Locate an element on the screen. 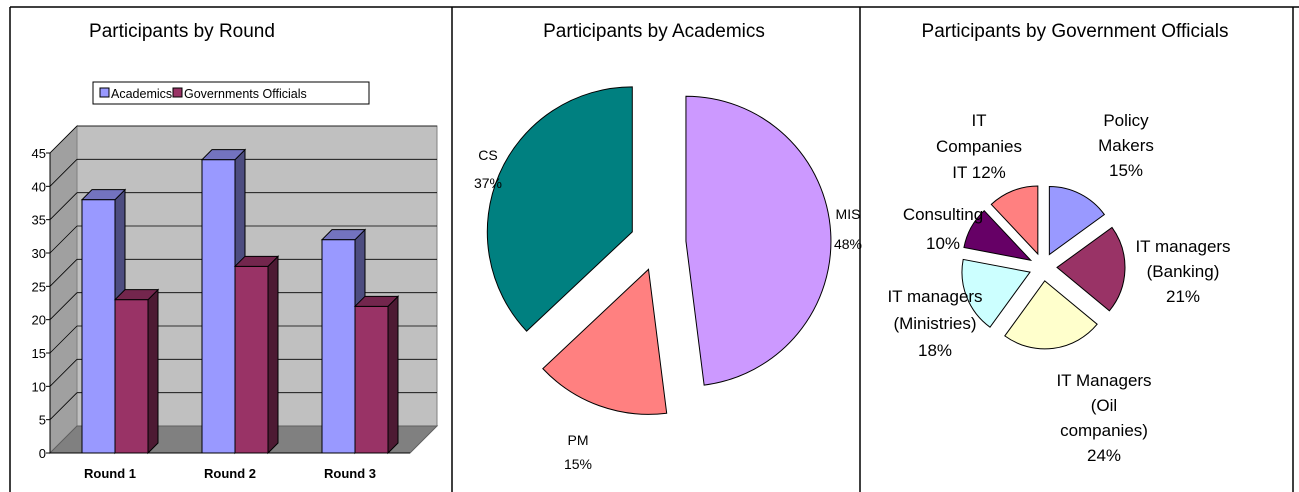 The width and height of the screenshot is (1299, 492). slice-label-line: IT 12% is located at coordinates (979, 172).